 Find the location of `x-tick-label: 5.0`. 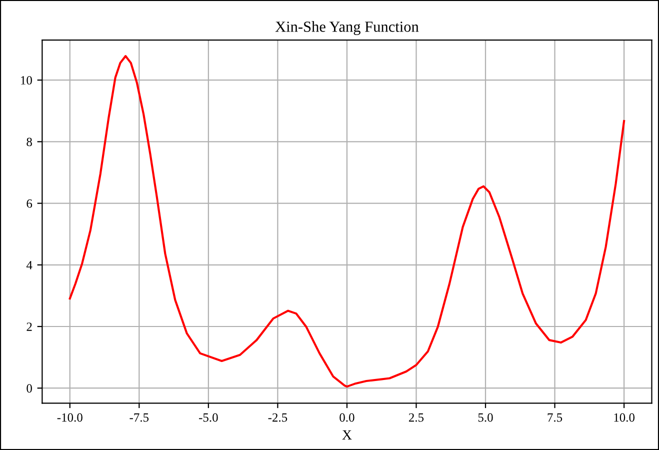

x-tick-label: 5.0 is located at coordinates (485, 417).